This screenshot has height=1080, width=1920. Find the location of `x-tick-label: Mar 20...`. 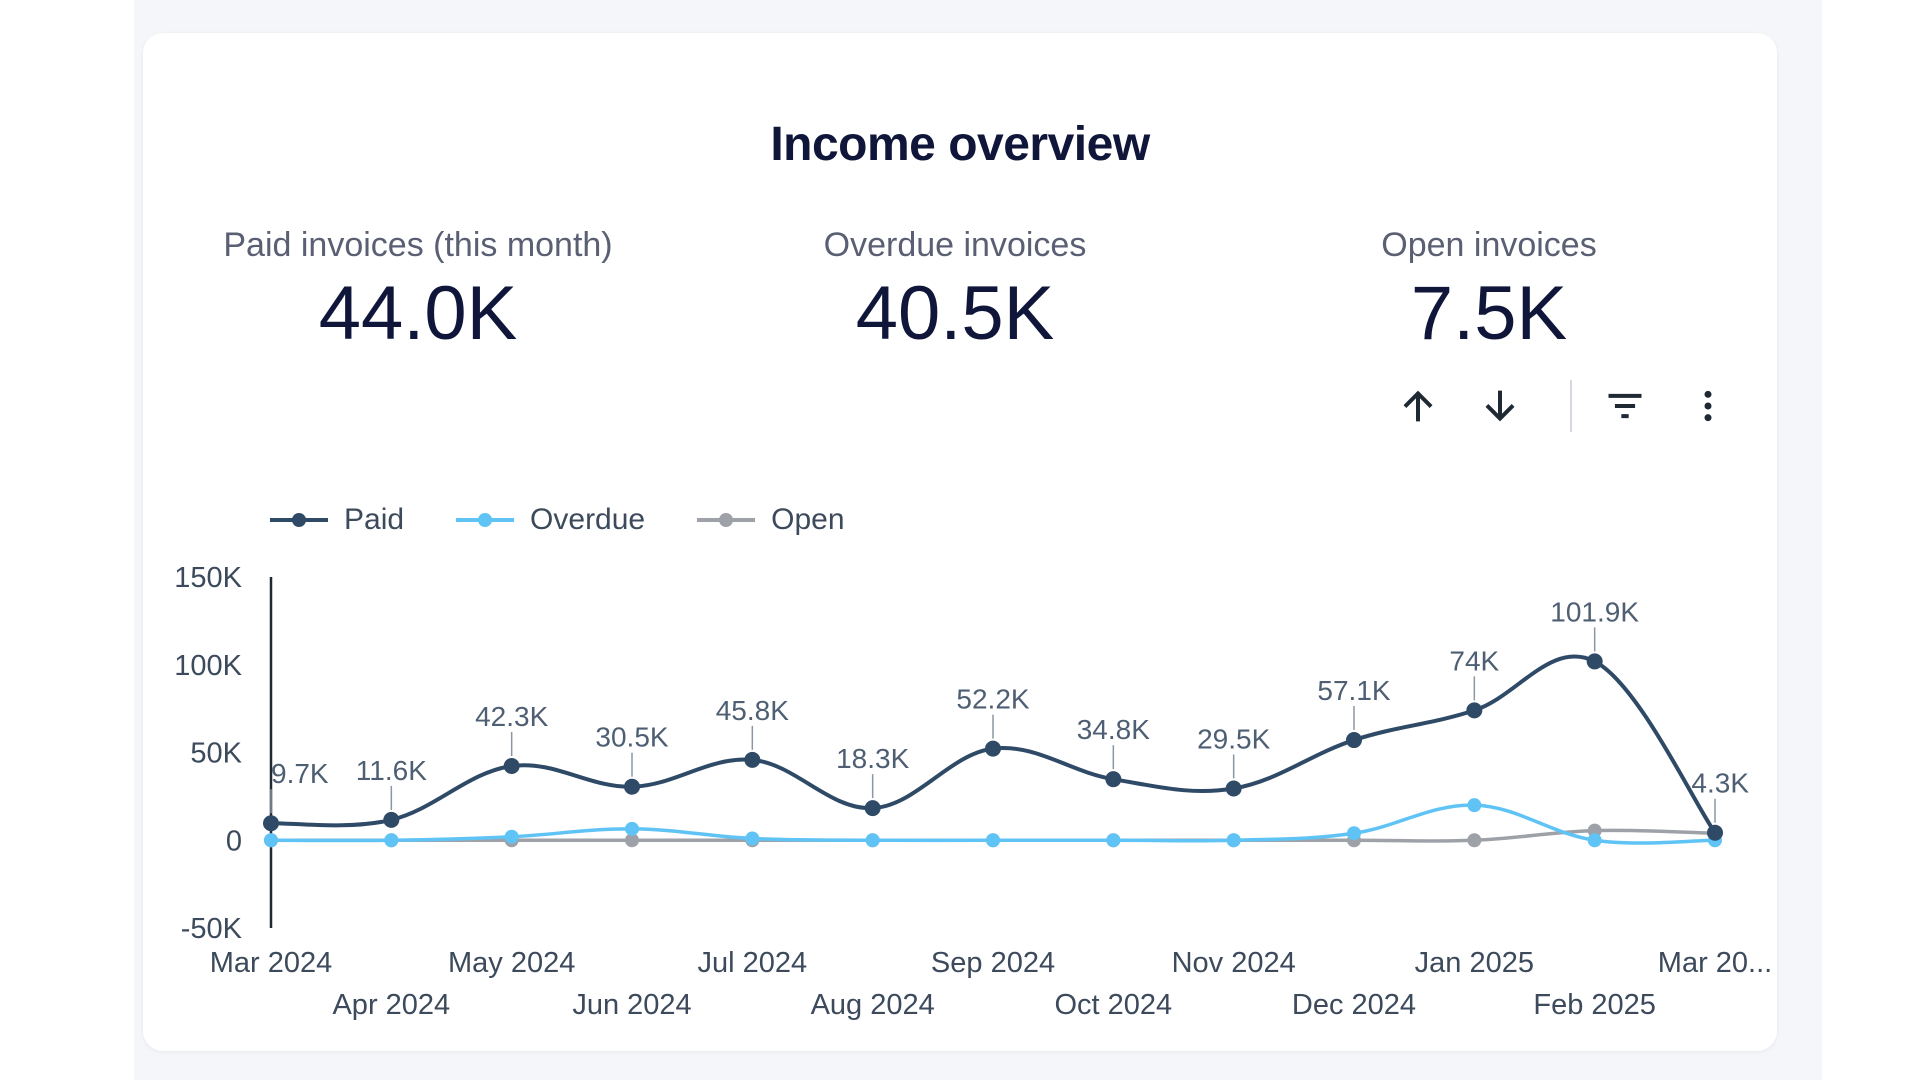

x-tick-label: Mar 20... is located at coordinates (1715, 963).